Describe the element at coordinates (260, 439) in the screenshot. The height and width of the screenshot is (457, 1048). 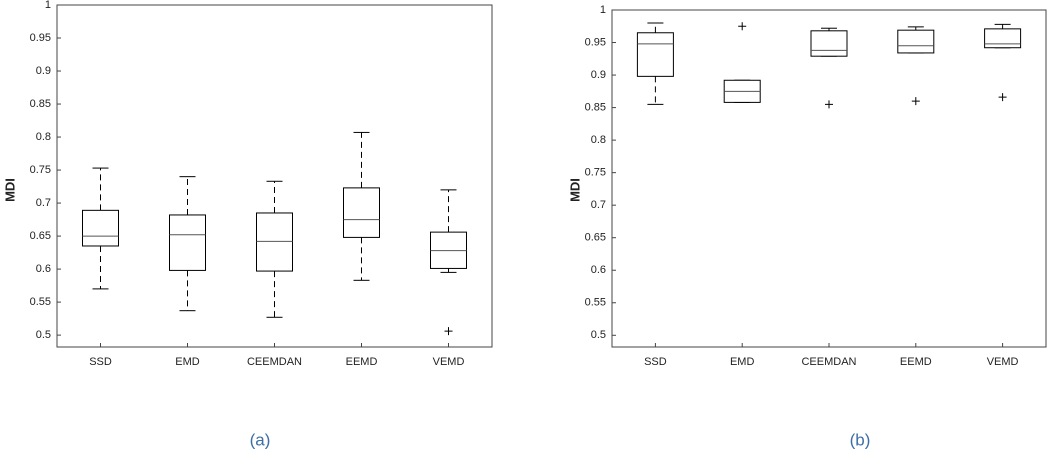
I see `caption: (a)` at that location.